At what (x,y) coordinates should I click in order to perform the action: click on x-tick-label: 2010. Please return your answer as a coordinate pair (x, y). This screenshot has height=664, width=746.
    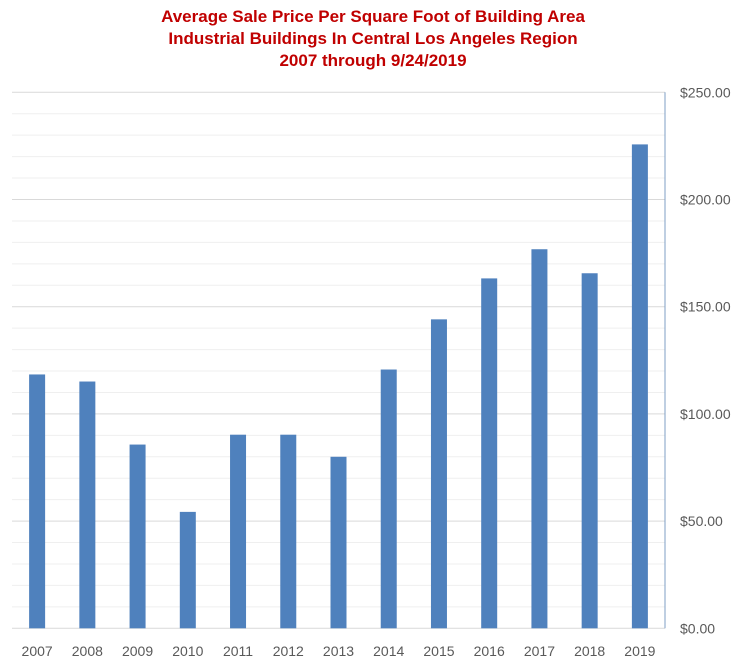
    Looking at the image, I should click on (187, 651).